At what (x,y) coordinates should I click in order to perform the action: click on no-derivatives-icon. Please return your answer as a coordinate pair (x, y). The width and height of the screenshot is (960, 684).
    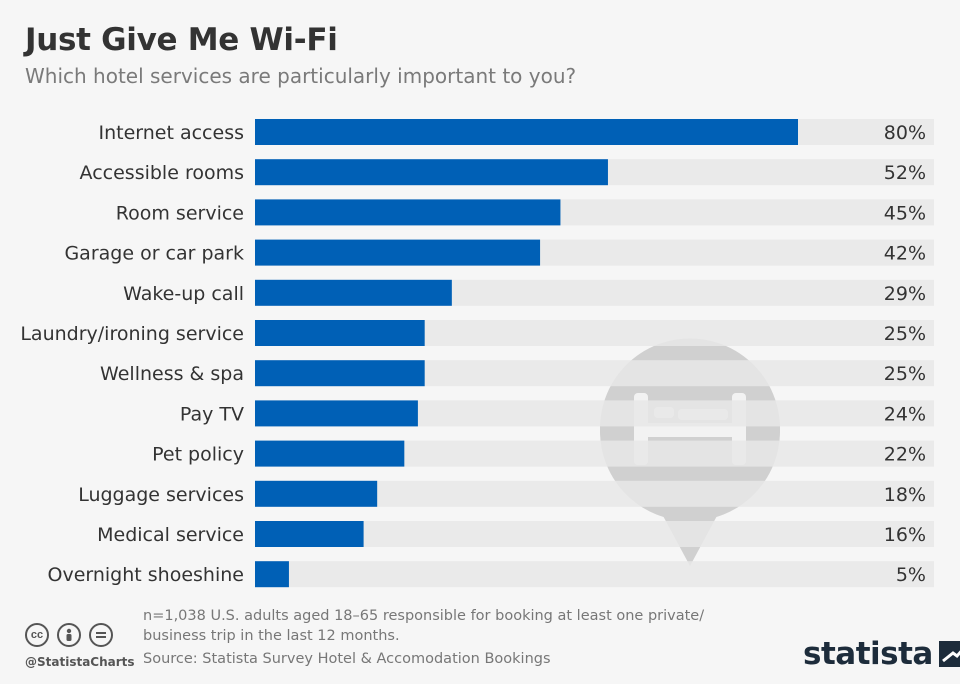
    Looking at the image, I should click on (101, 635).